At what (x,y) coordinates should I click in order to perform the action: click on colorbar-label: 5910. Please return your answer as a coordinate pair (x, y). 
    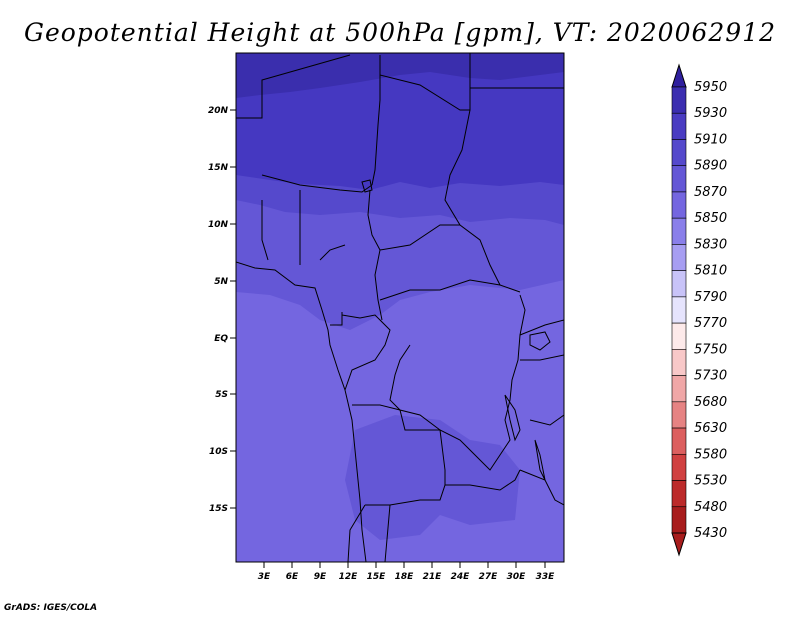
    Looking at the image, I should click on (710, 139).